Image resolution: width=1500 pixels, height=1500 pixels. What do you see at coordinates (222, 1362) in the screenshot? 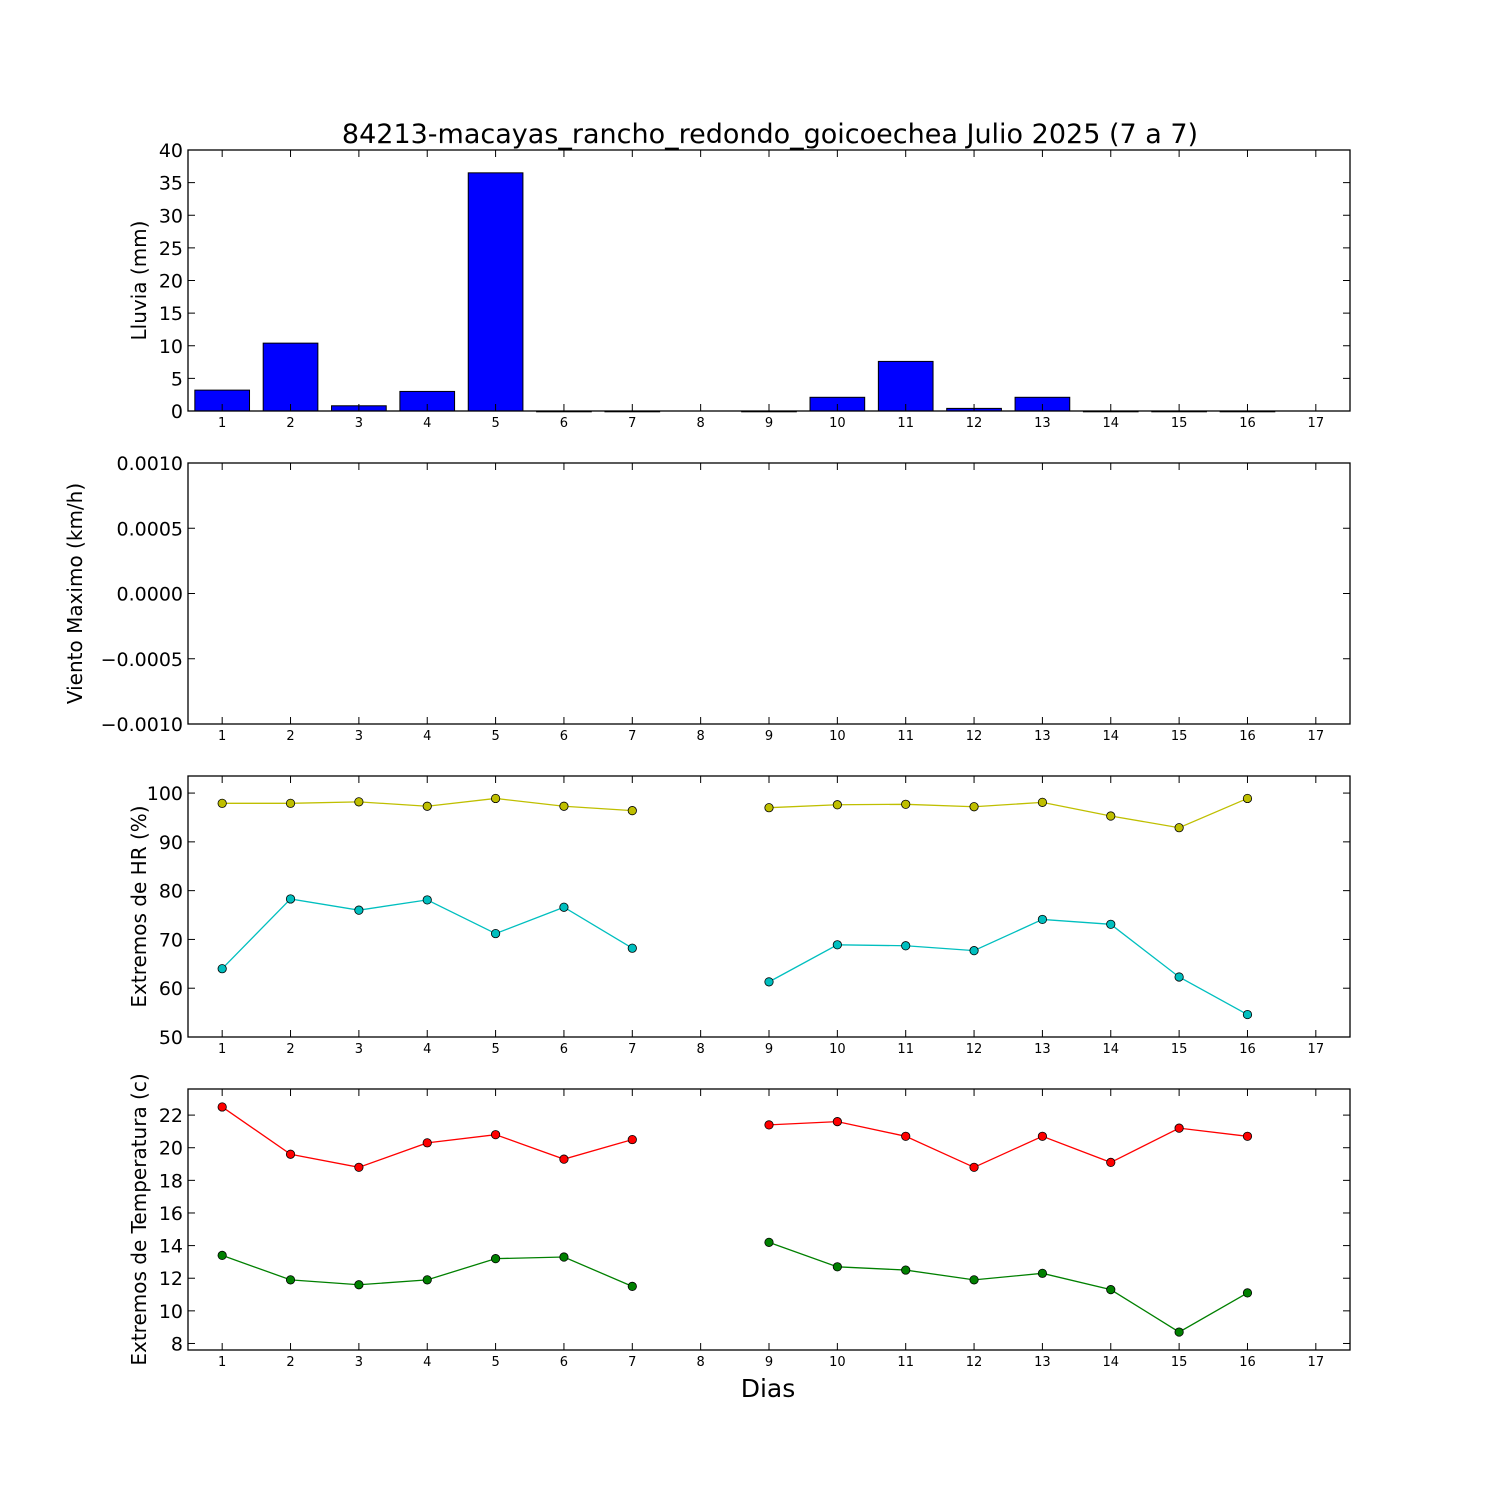
I see `x-tick-label: 1` at bounding box center [222, 1362].